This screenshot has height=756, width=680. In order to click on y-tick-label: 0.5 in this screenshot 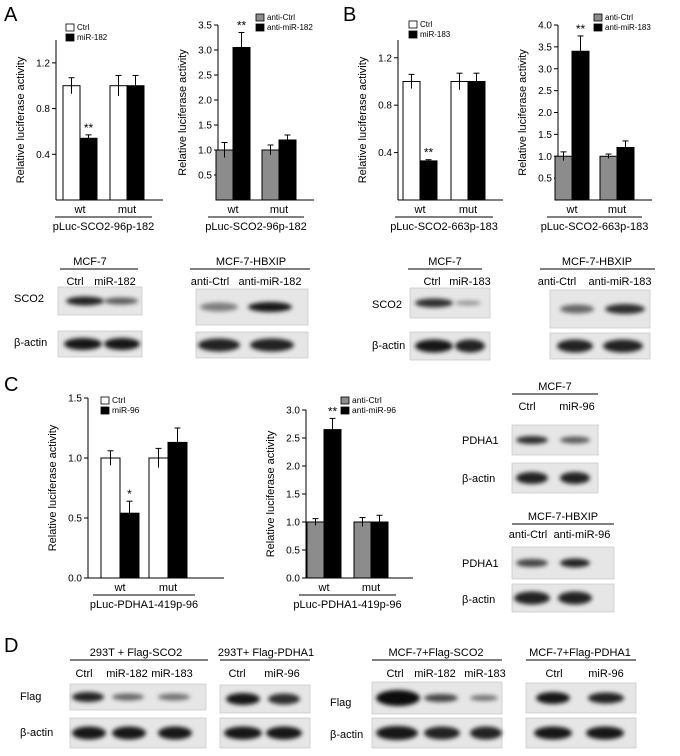, I will do `click(545, 179)`.